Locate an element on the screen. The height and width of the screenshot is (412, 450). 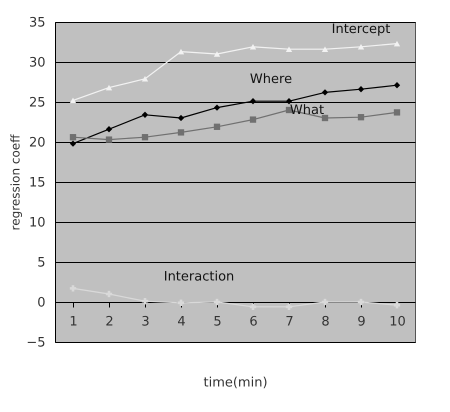
y-tick-label: 5 is located at coordinates (41, 263).